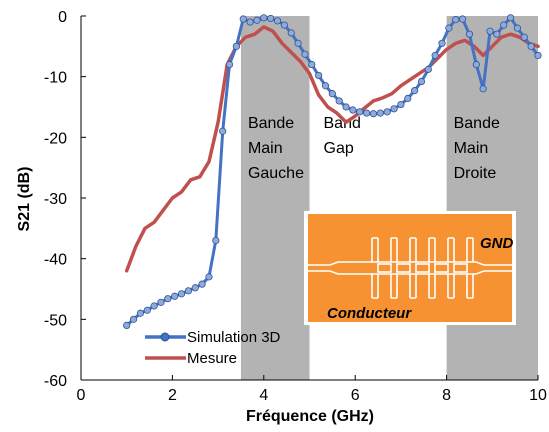  What do you see at coordinates (55, 381) in the screenshot?
I see `y-tick-label-6: -60` at bounding box center [55, 381].